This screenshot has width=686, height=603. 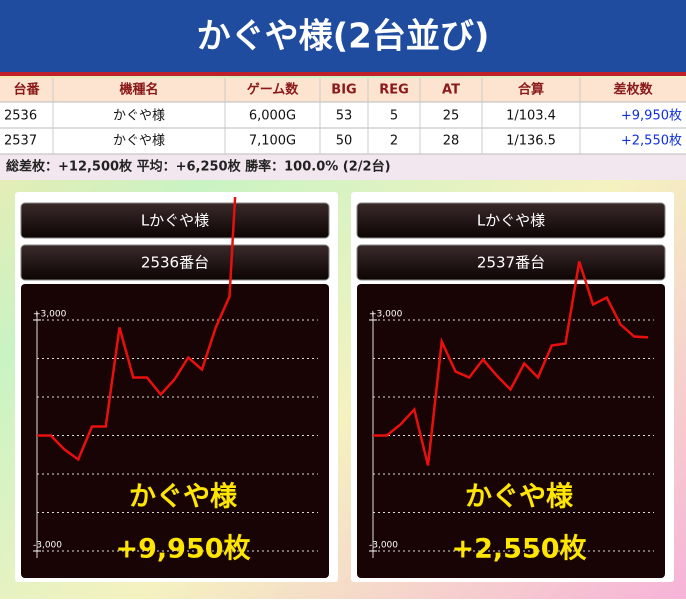 I want to click on table-header-cell: 合算, so click(x=531, y=90).